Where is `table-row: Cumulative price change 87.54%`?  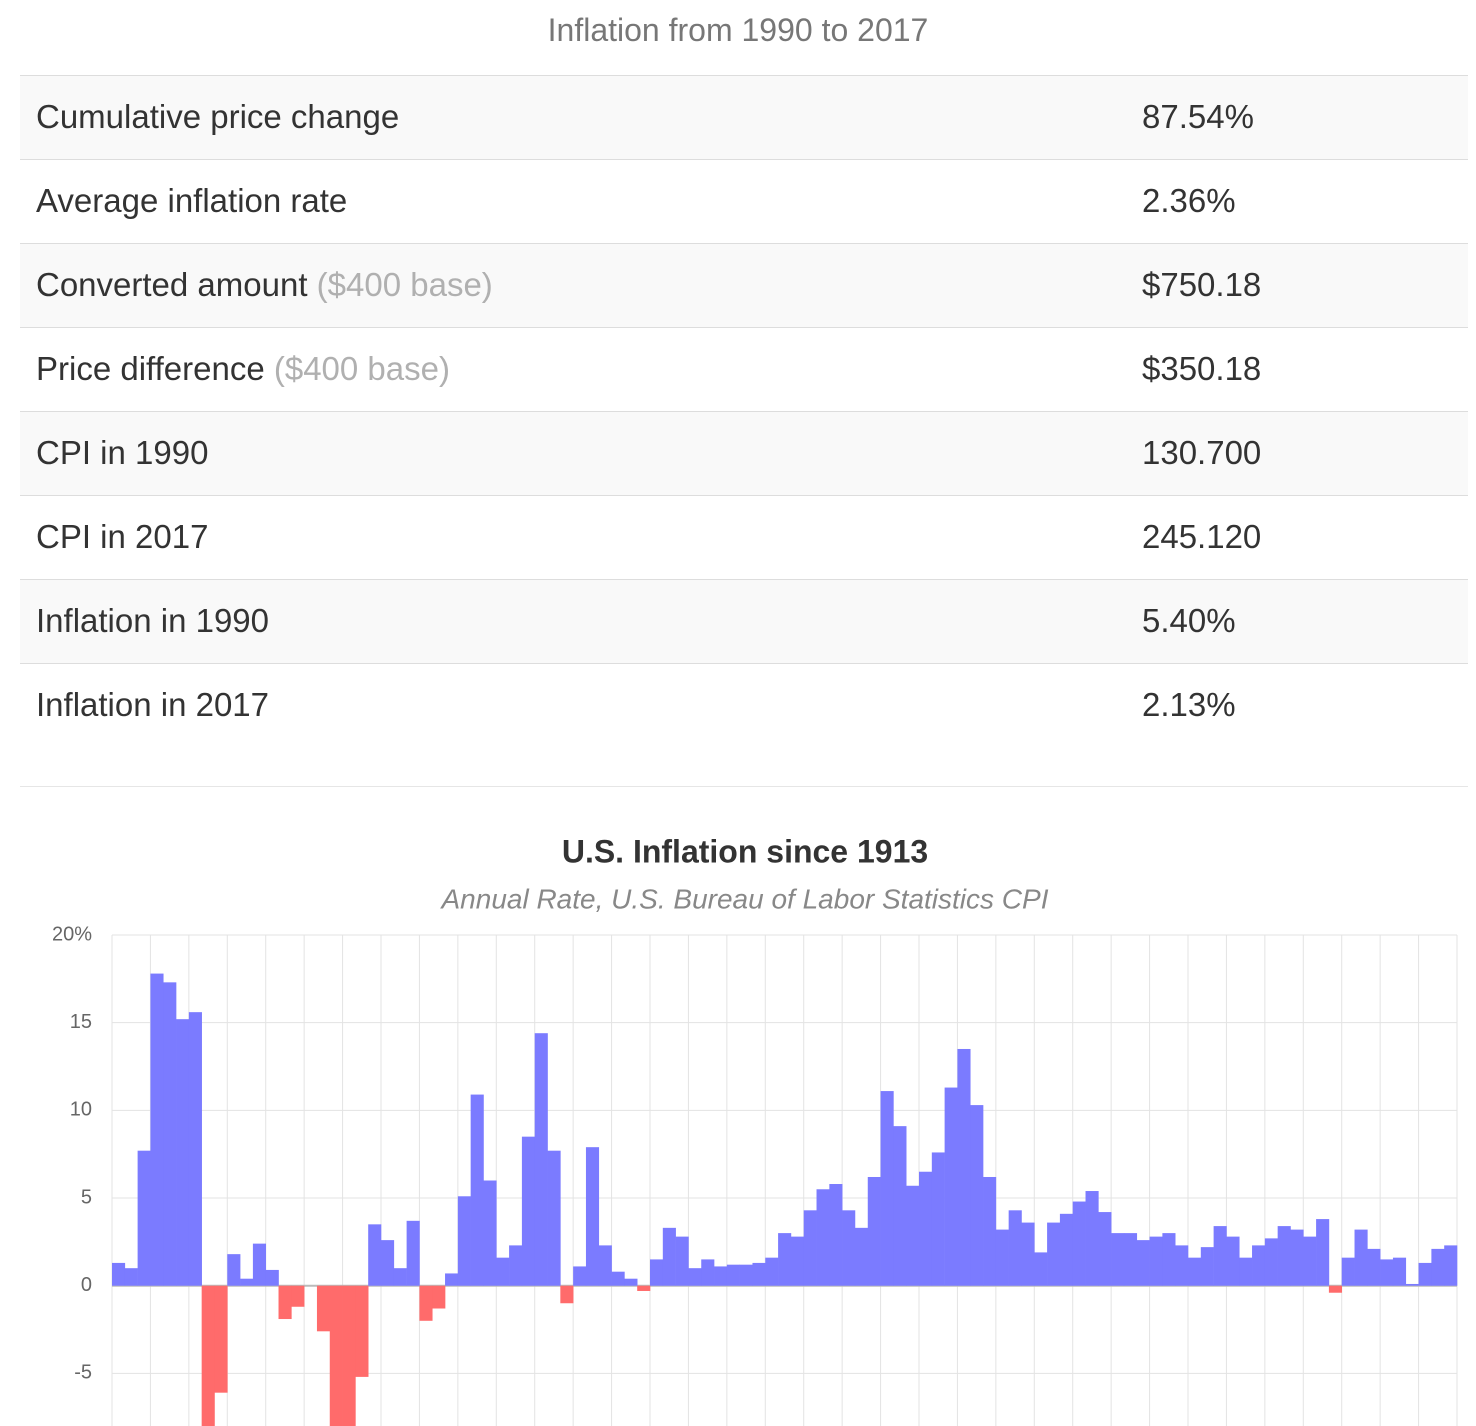 table-row: Cumulative price change 87.54% is located at coordinates (744, 118).